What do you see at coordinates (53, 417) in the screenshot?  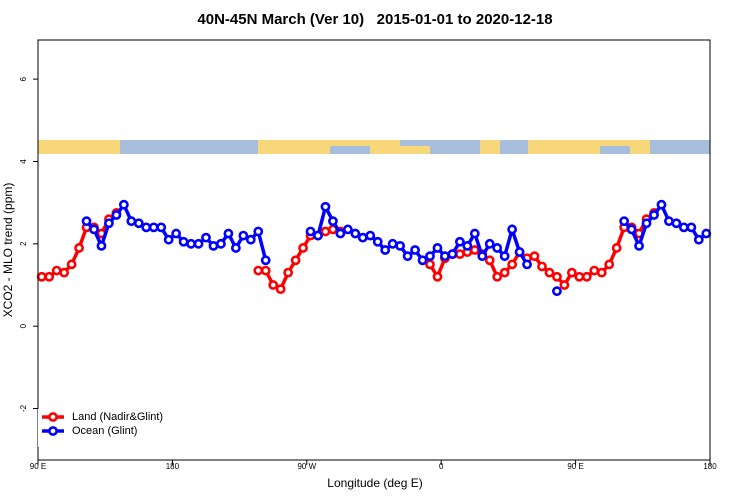 I see `legend-marker` at bounding box center [53, 417].